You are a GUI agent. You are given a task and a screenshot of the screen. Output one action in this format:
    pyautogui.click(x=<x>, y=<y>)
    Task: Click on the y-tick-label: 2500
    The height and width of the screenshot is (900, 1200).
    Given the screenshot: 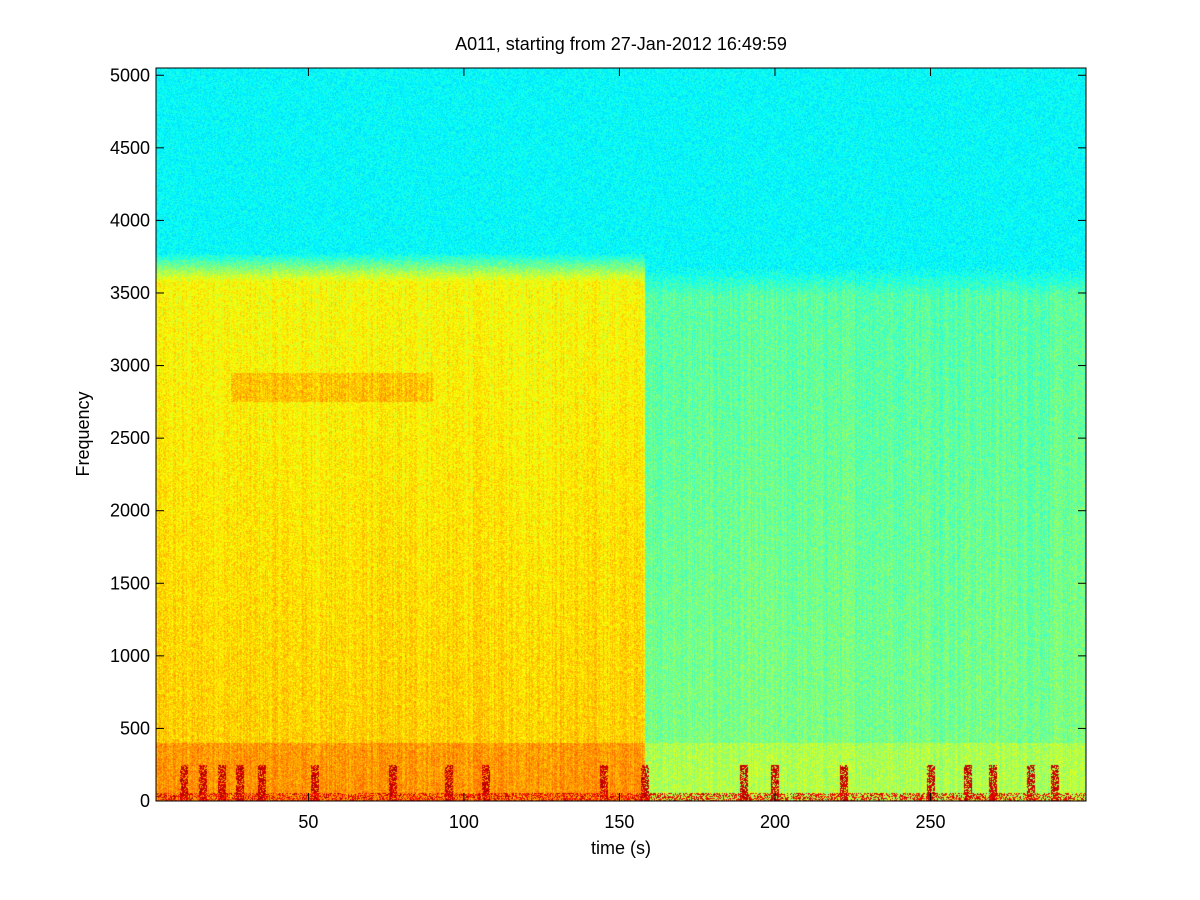 What is the action you would take?
    pyautogui.click(x=130, y=438)
    